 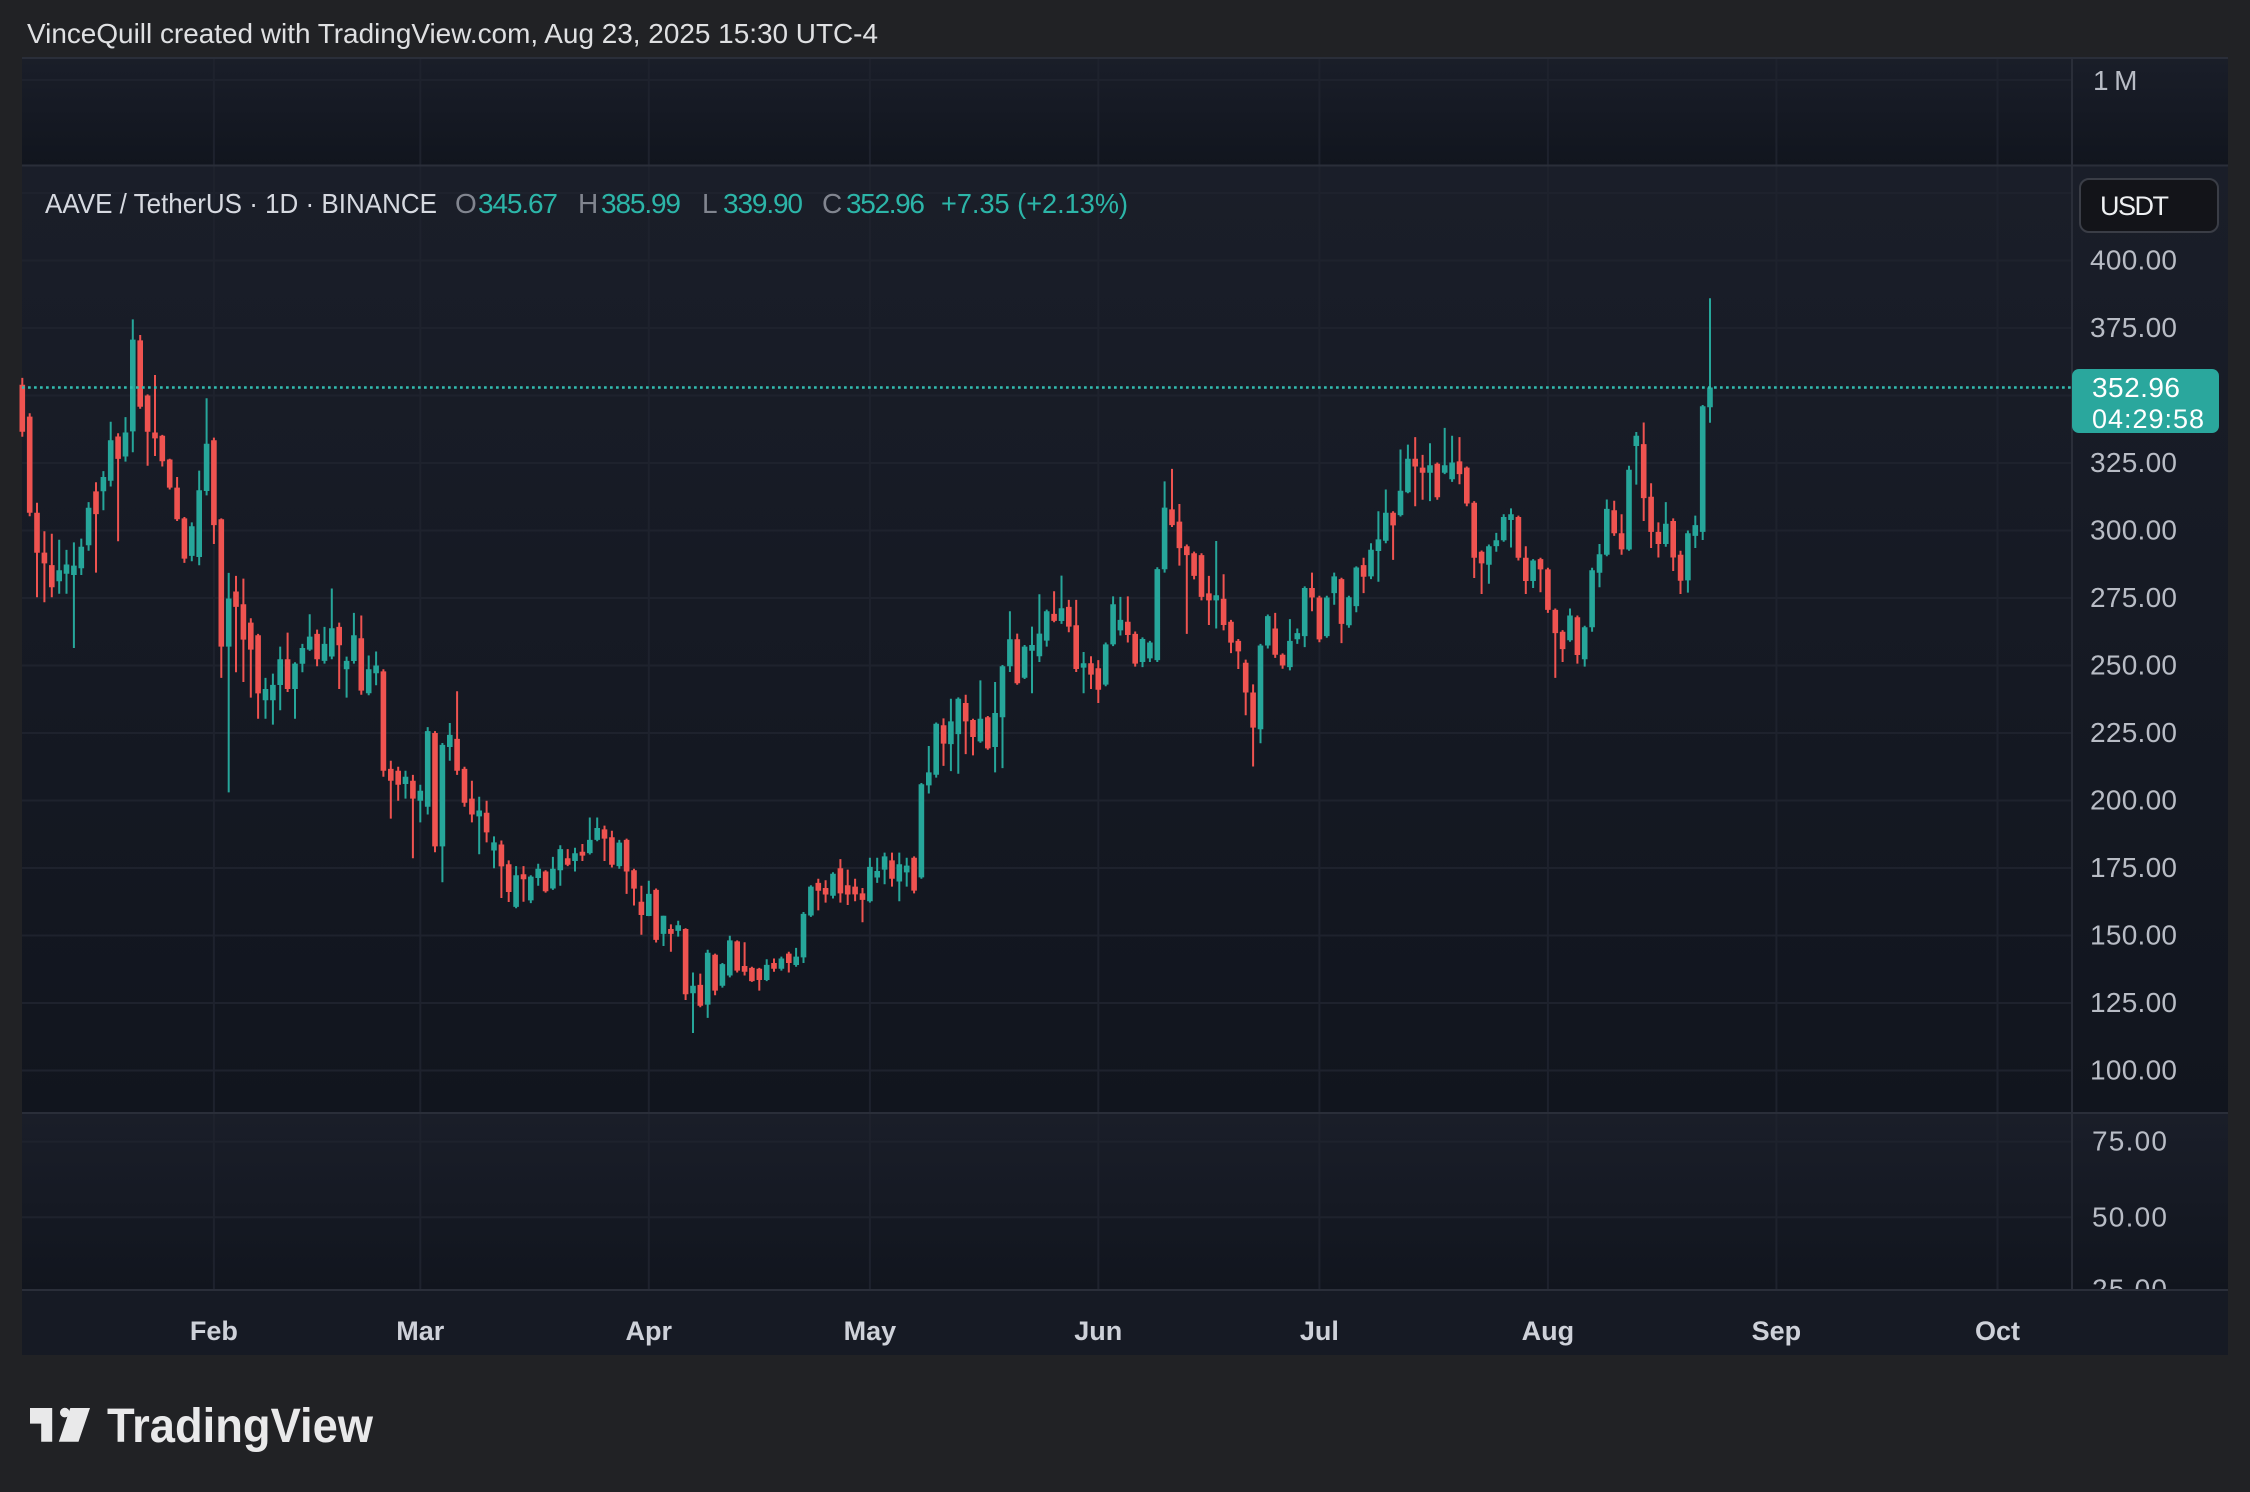 I want to click on svg-text: 325.00, so click(x=2133, y=462).